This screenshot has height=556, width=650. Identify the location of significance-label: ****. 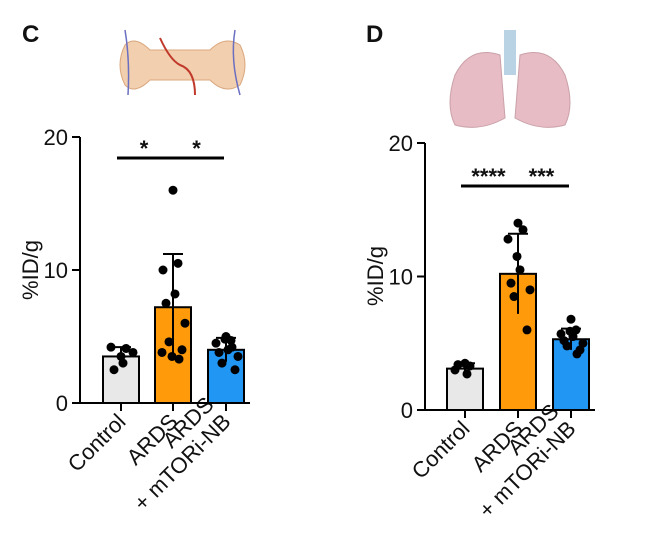
(488, 176).